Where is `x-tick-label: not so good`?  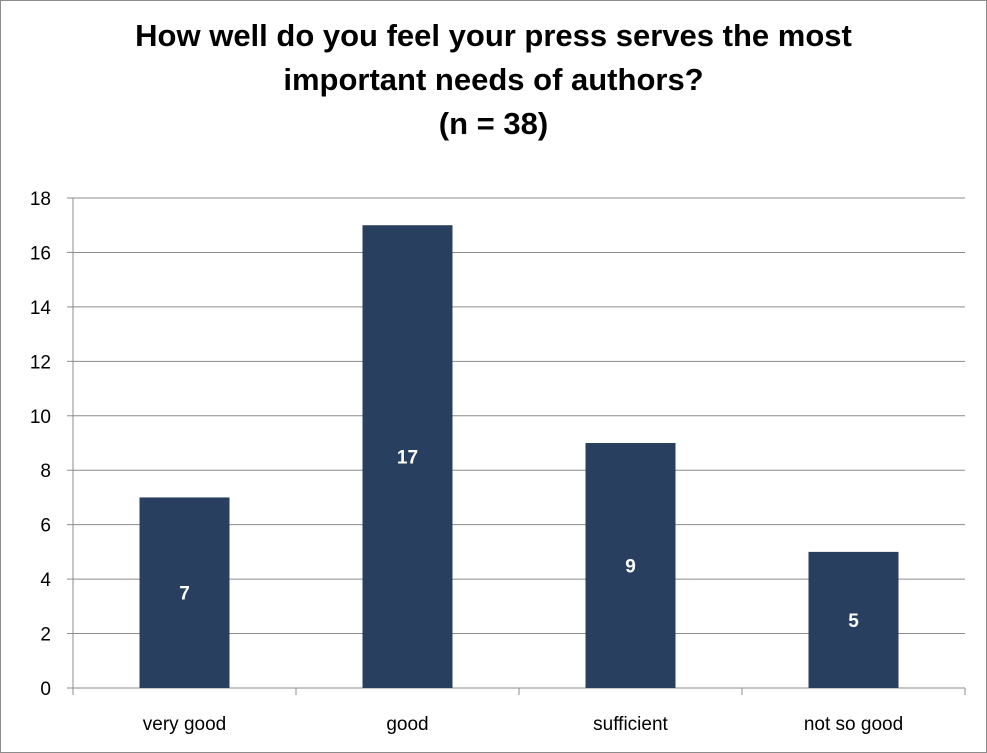
x-tick-label: not so good is located at coordinates (853, 724).